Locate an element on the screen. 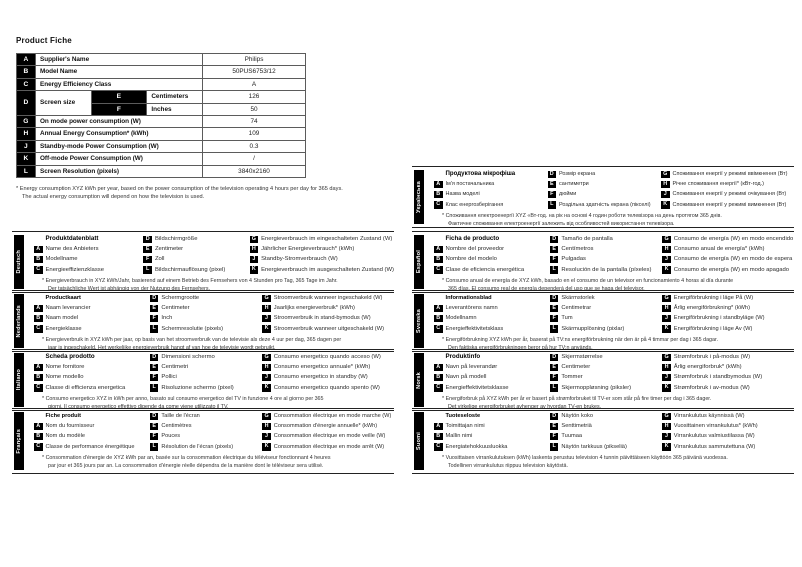 This screenshot has width=802, height=567. item-label: Jährlicher Energieverbrauch* (kWh) is located at coordinates (308, 249).